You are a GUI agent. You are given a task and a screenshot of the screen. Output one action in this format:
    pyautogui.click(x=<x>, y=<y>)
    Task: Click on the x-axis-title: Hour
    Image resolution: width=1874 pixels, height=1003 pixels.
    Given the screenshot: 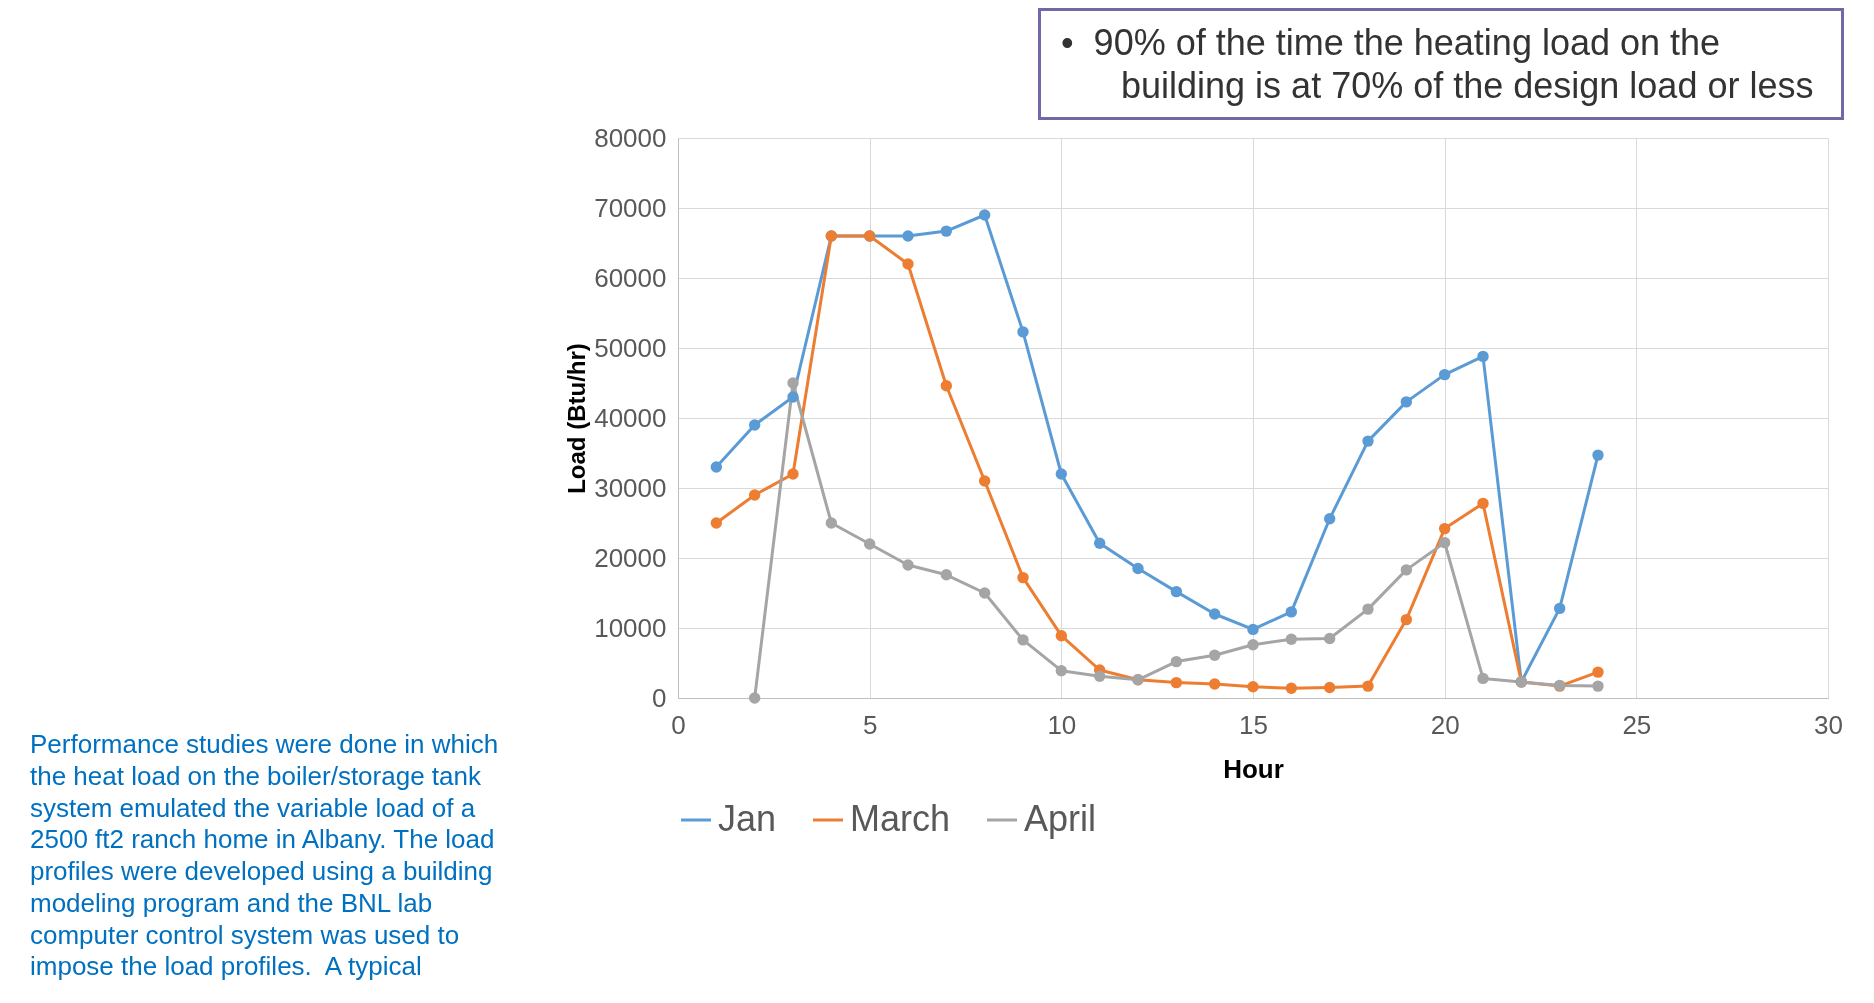 What is the action you would take?
    pyautogui.click(x=1253, y=768)
    